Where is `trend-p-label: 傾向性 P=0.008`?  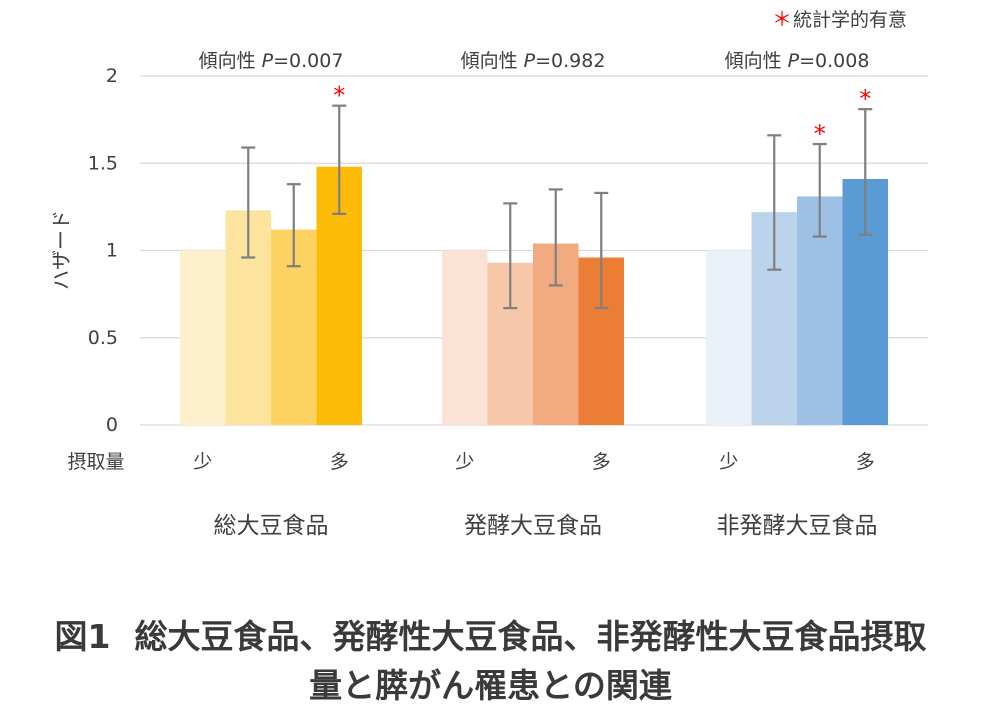 trend-p-label: 傾向性 P=0.008 is located at coordinates (797, 61).